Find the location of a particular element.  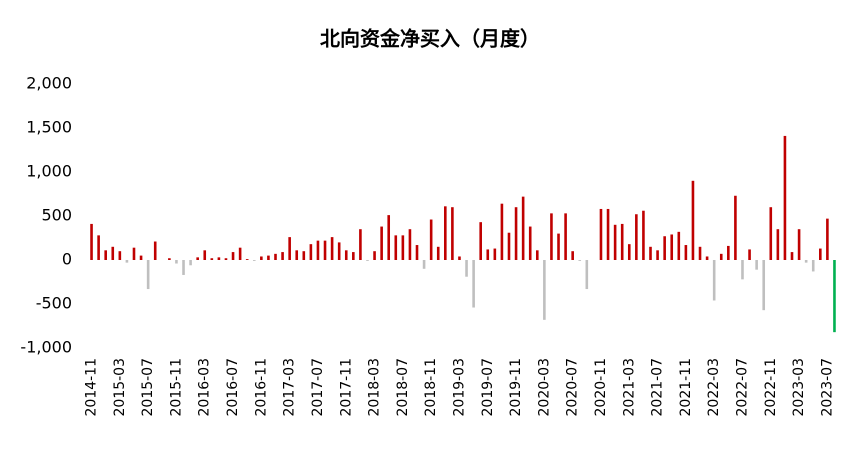

x-tick-label: 2018-03 is located at coordinates (375, 387).